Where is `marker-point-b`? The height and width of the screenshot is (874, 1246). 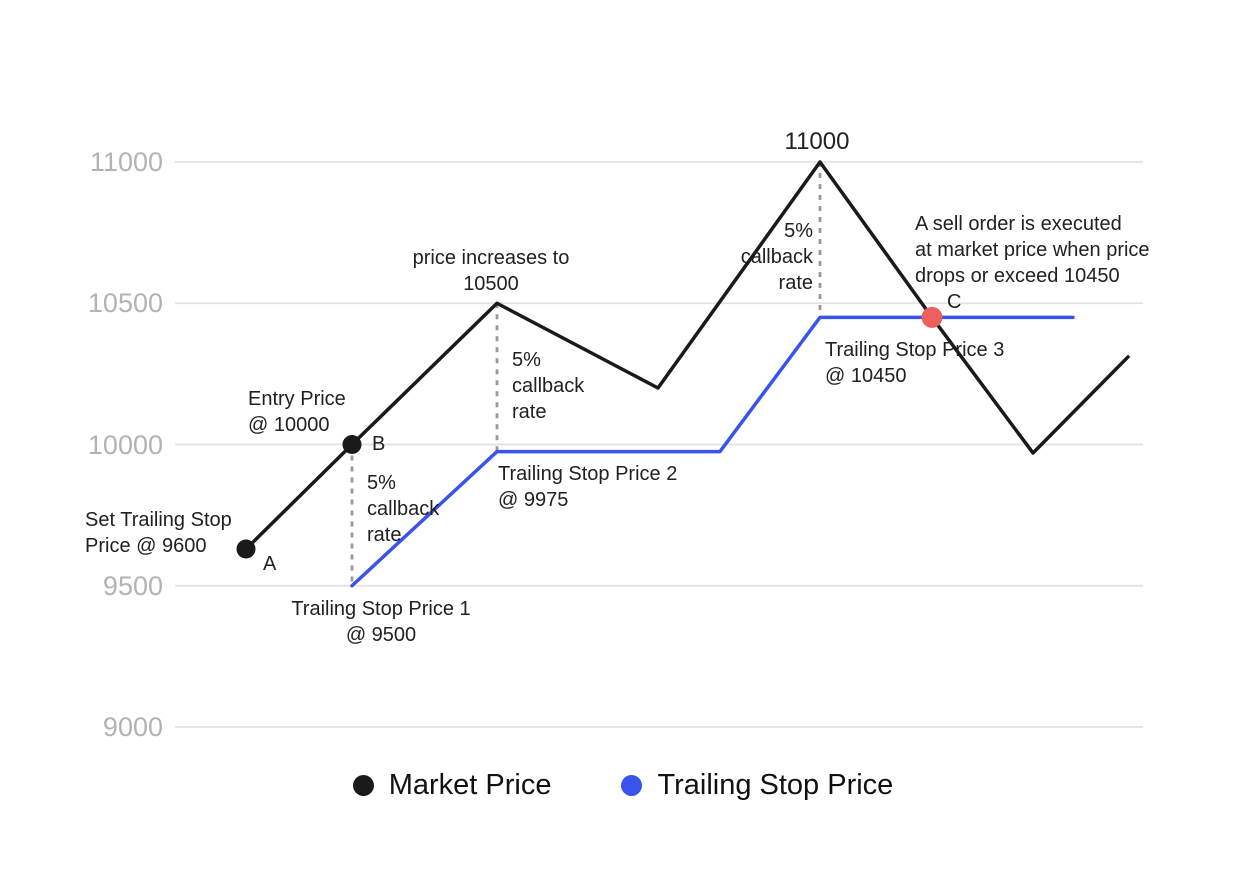
marker-point-b is located at coordinates (352, 444).